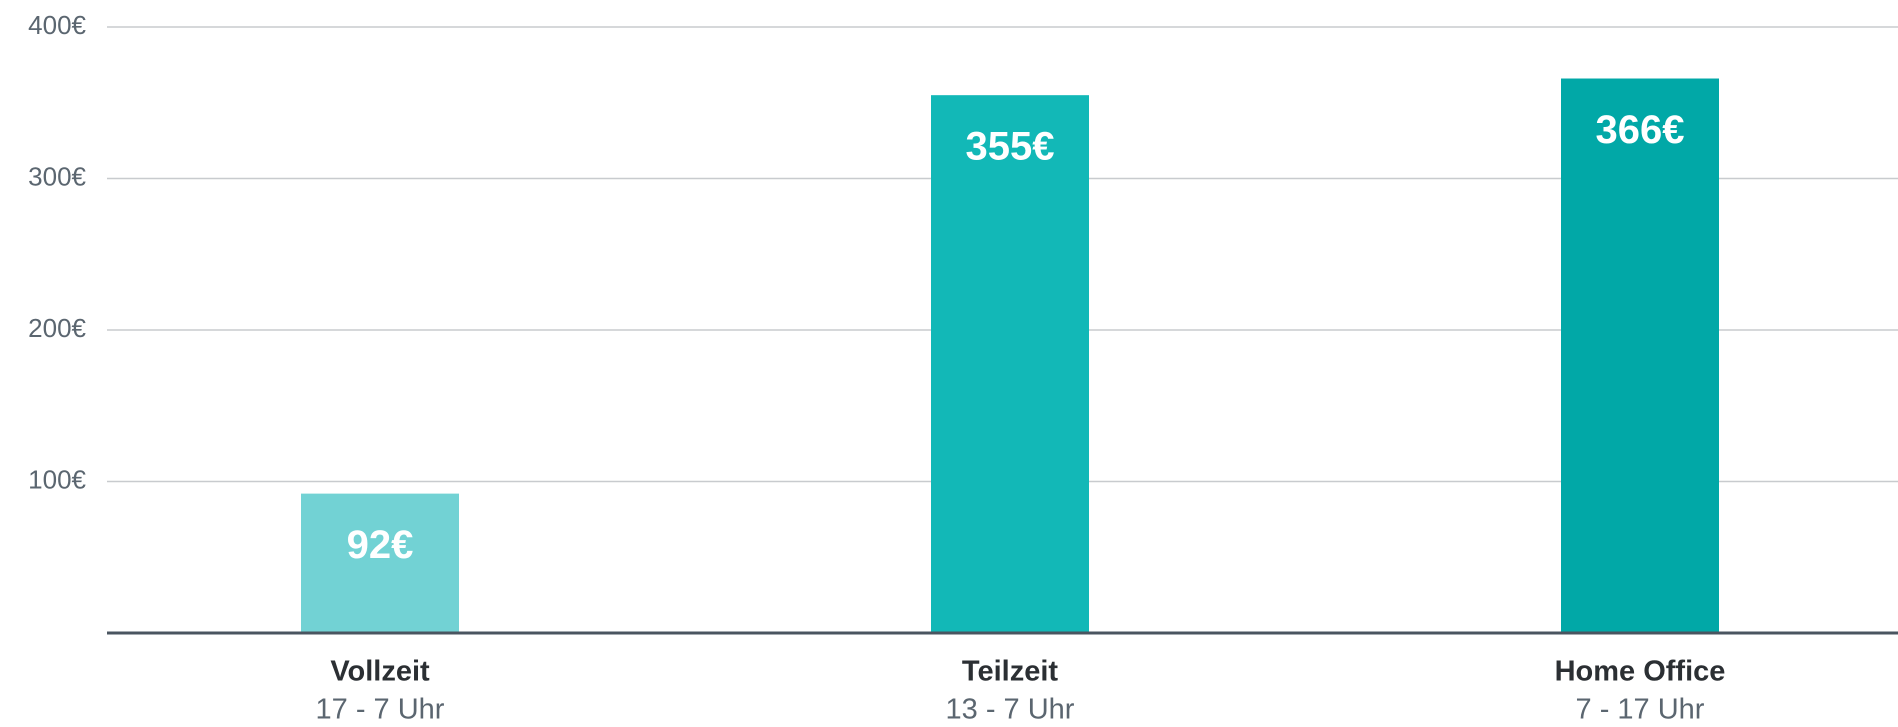  I want to click on value-label: 366€, so click(1640, 130).